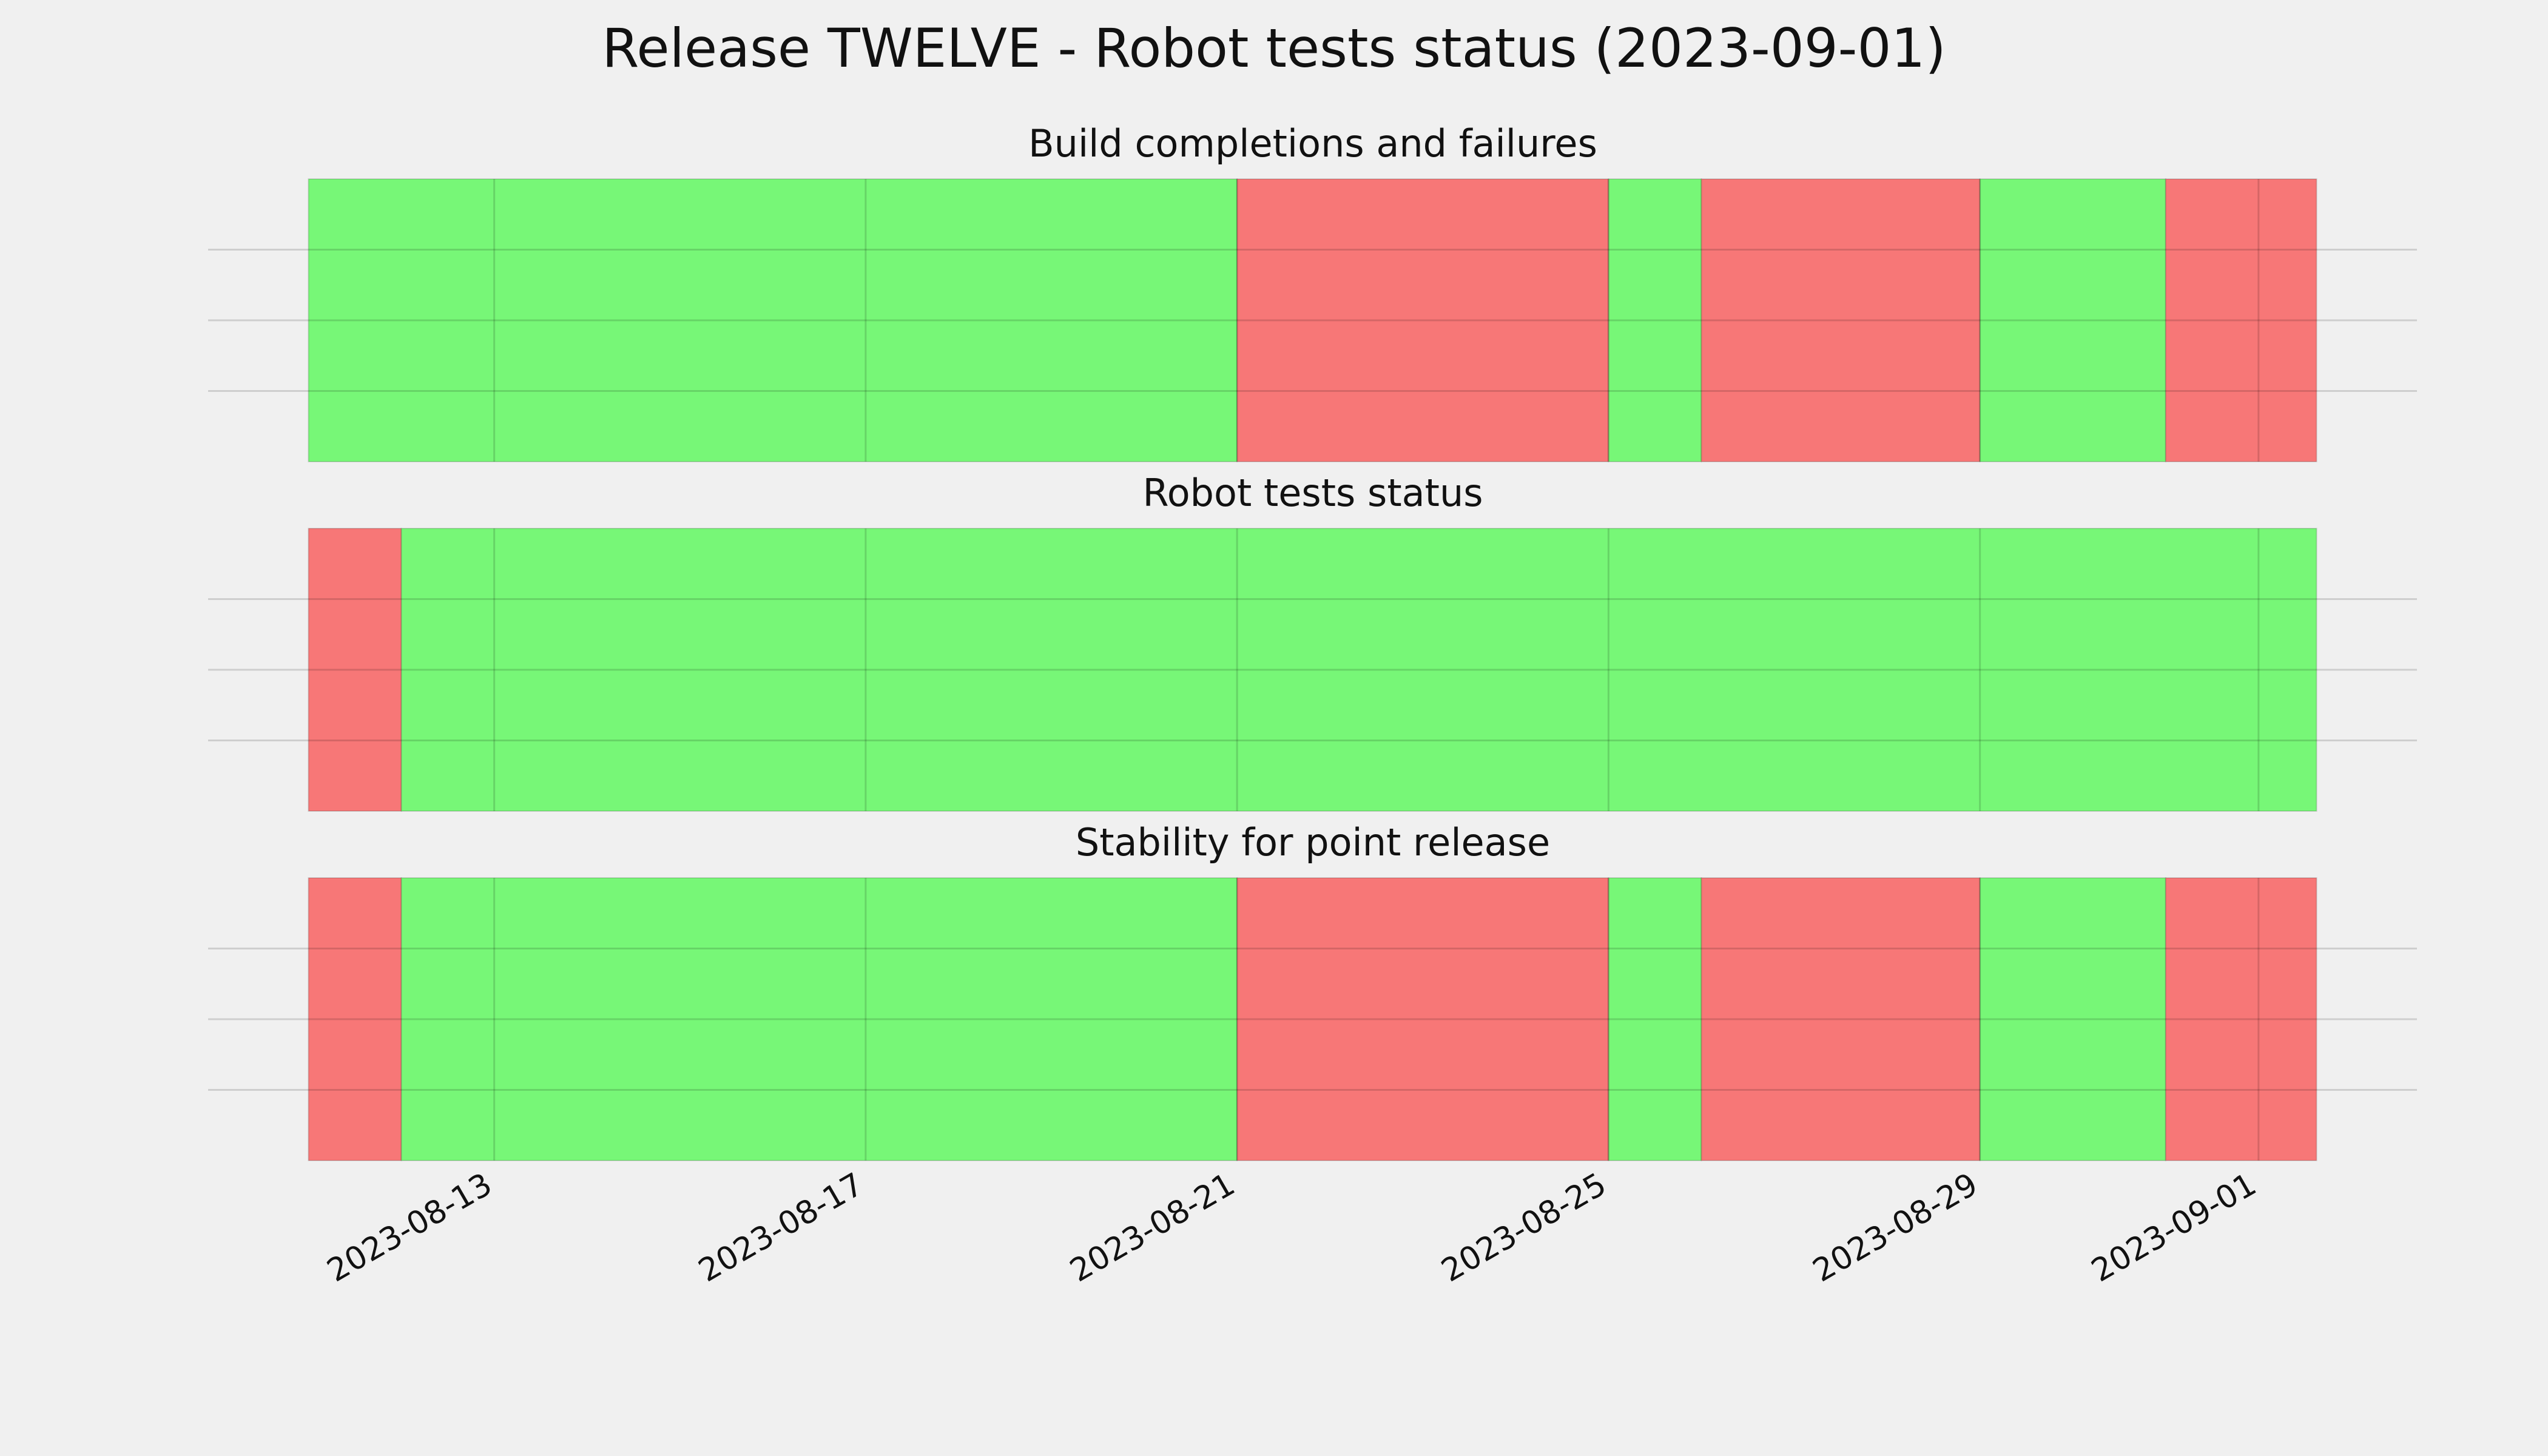  What do you see at coordinates (1312, 143) in the screenshot?
I see `panel-title: Build completions and failures` at bounding box center [1312, 143].